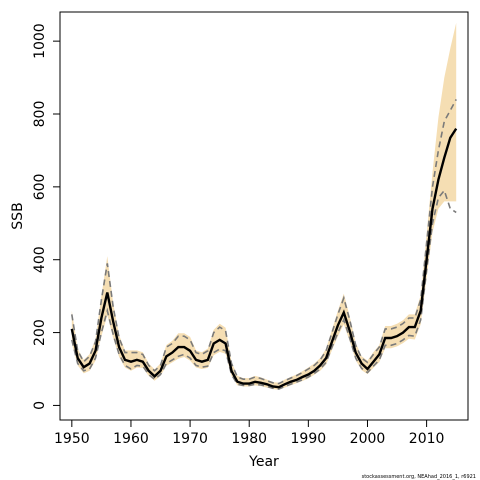 This screenshot has width=480, height=480. Describe the element at coordinates (40, 405) in the screenshot. I see `y-tick-label: 0` at that location.